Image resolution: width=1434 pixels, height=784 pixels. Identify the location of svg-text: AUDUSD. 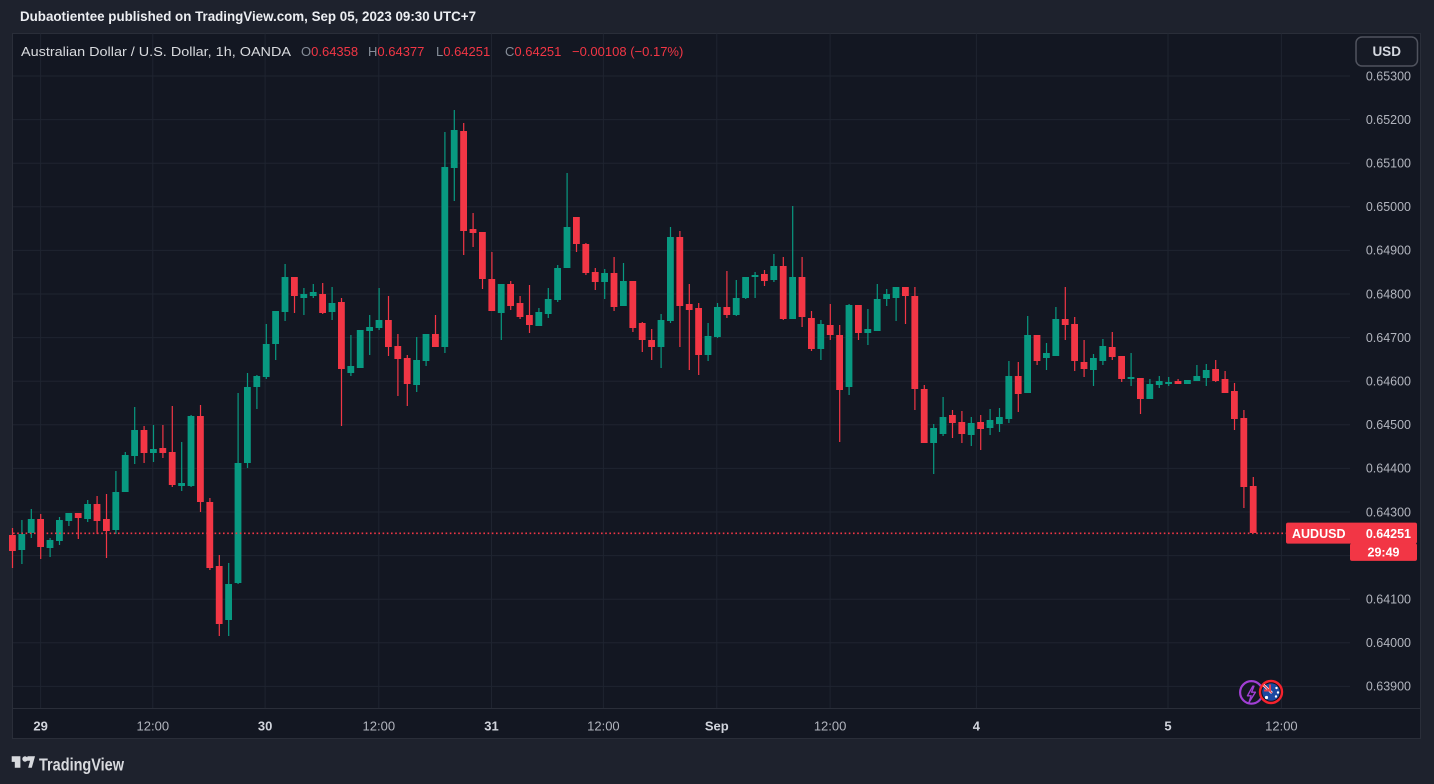
(1318, 534).